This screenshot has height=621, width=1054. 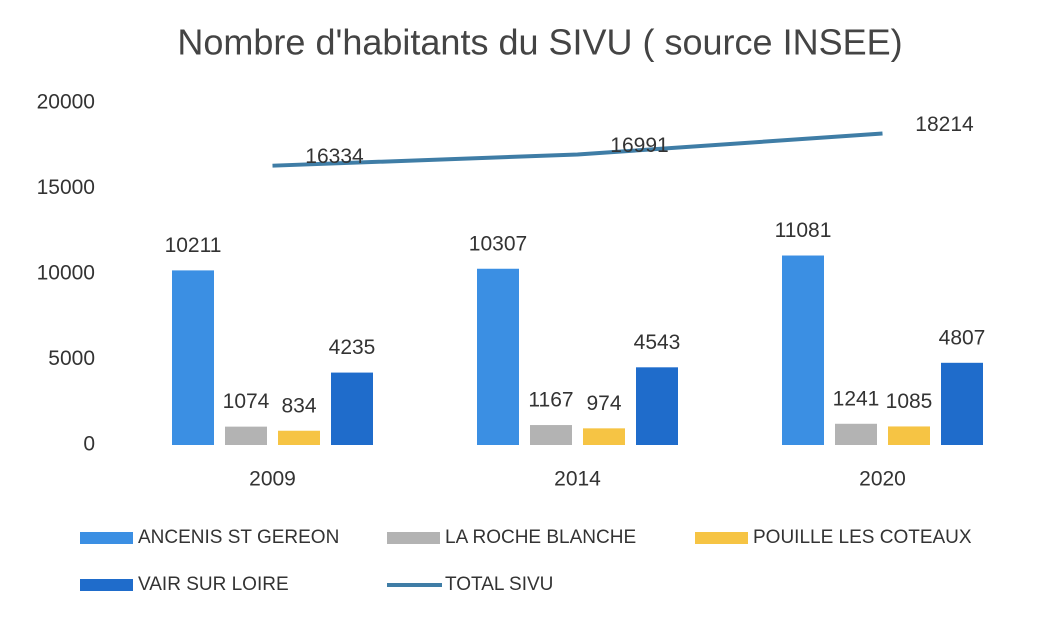 I want to click on data-label: 16334, so click(x=334, y=156).